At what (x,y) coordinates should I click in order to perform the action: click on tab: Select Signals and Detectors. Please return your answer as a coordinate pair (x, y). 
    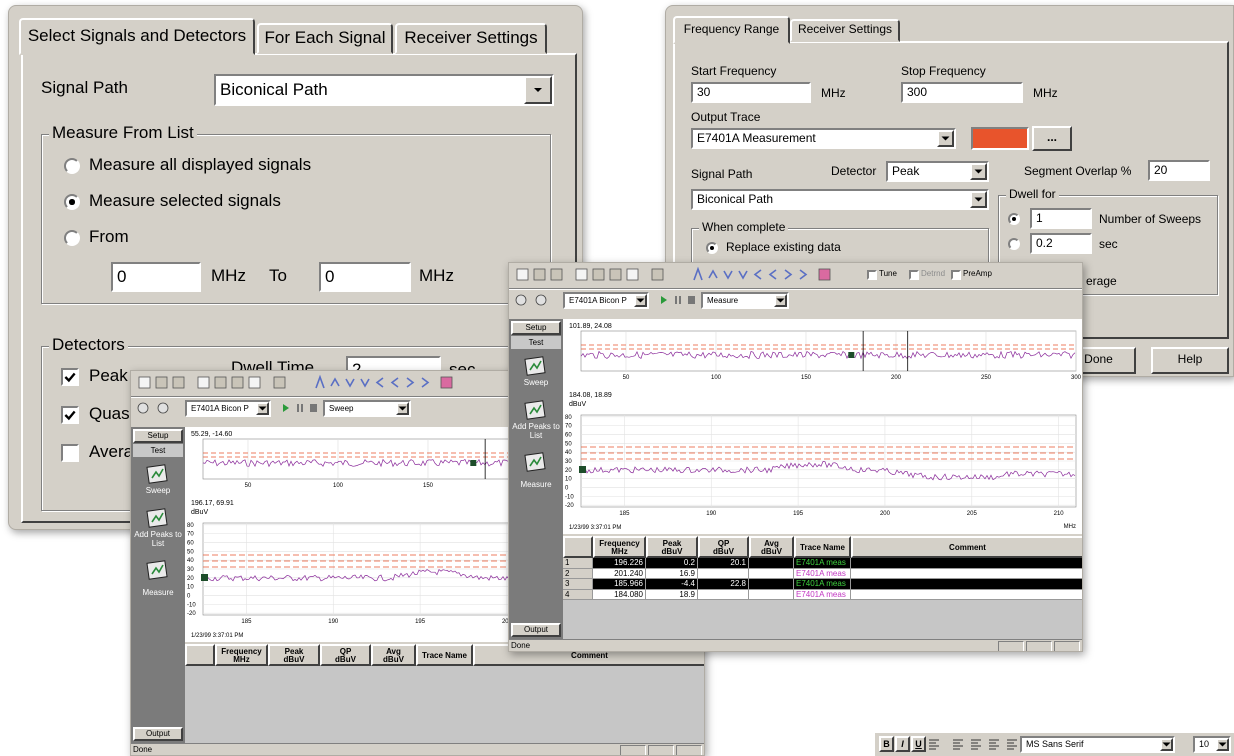
    Looking at the image, I should click on (137, 36).